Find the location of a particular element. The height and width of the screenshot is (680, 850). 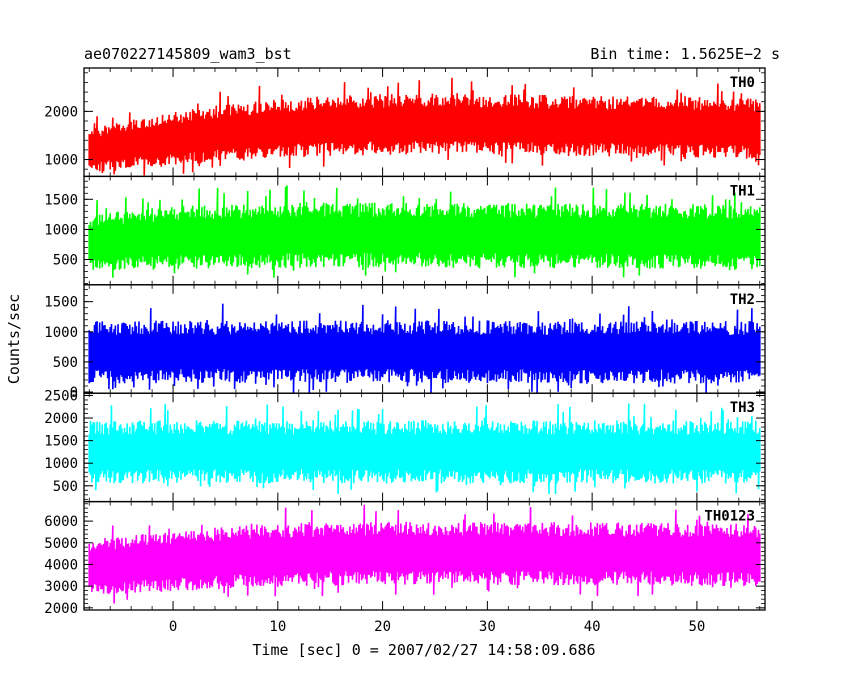

series-th0123 is located at coordinates (424, 554).